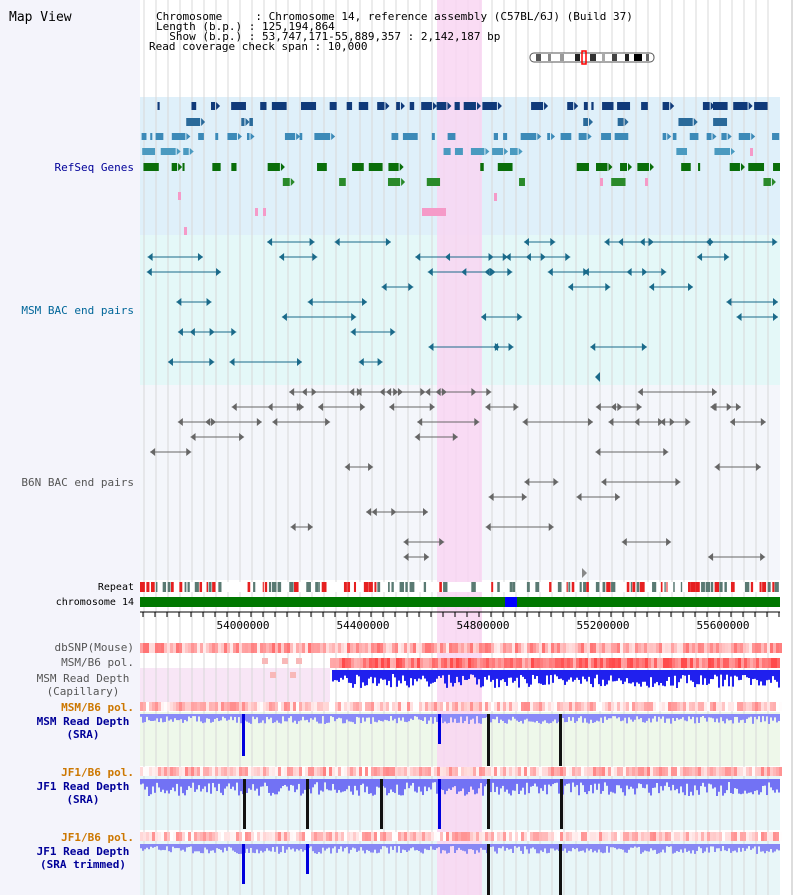  What do you see at coordinates (97, 662) in the screenshot?
I see `track-label-msm-pol-1: MSM/B6 pol.` at bounding box center [97, 662].